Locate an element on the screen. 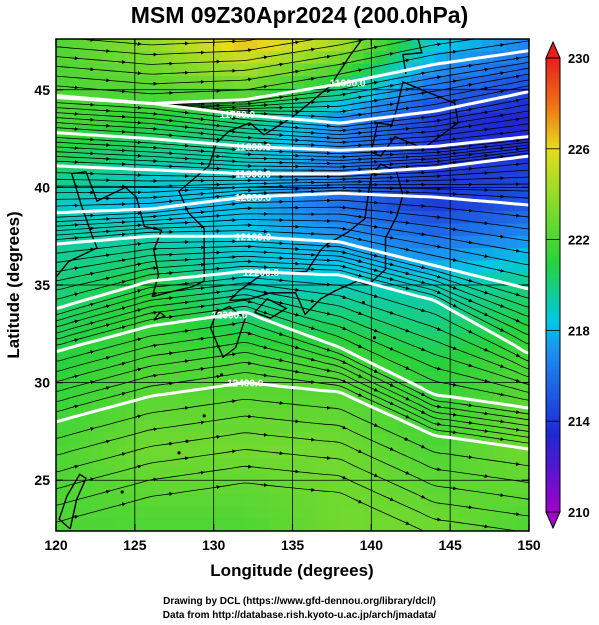 The width and height of the screenshot is (599, 625). x-axis-label: Longitude (degrees) is located at coordinates (291, 570).